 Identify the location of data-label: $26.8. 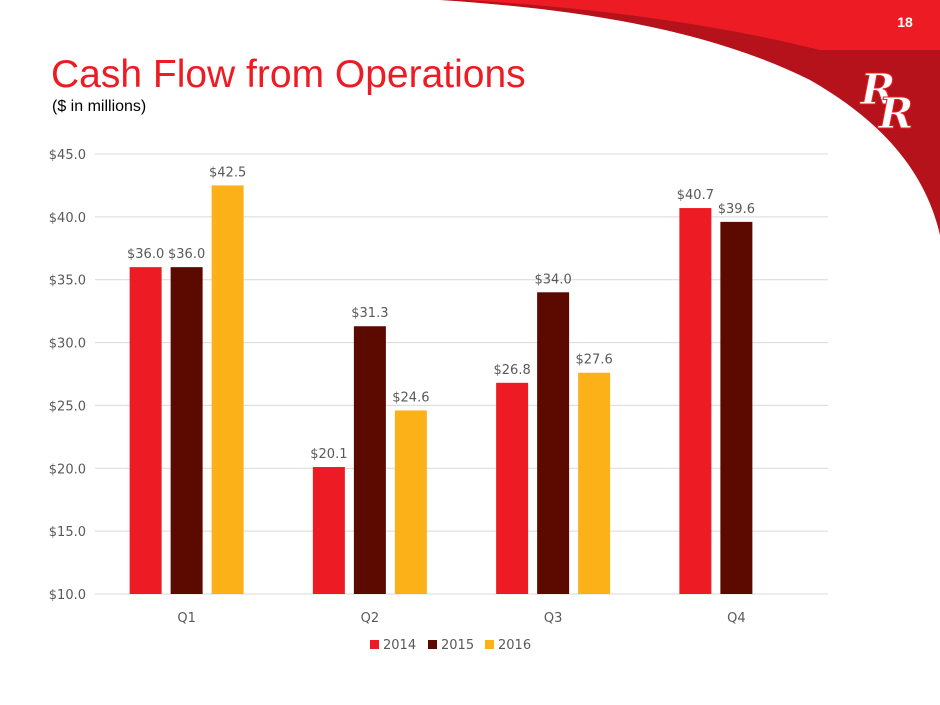
(512, 370).